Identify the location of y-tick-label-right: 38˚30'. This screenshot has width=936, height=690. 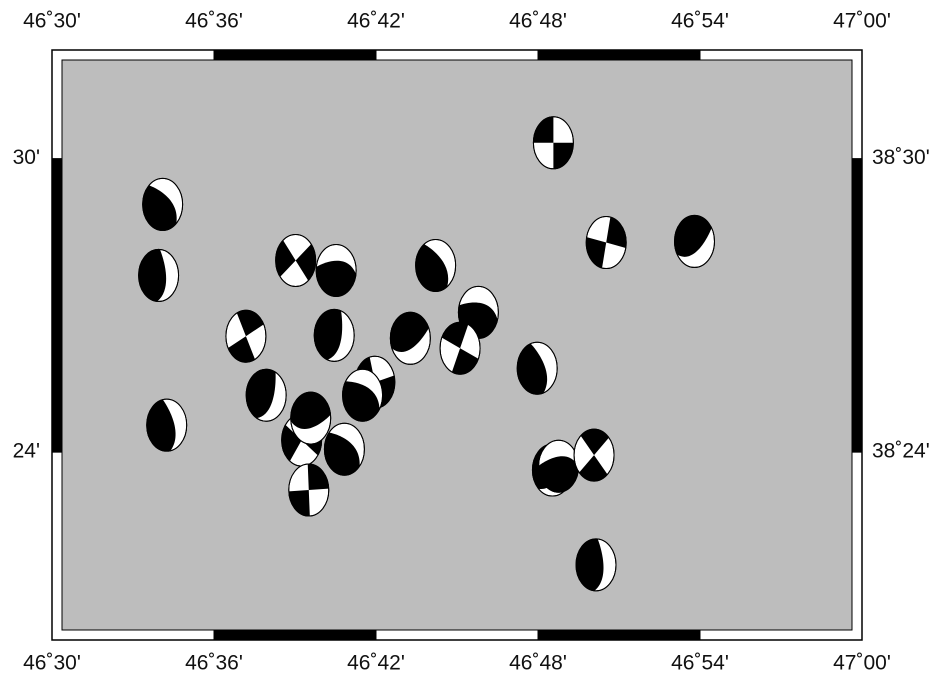
(901, 157).